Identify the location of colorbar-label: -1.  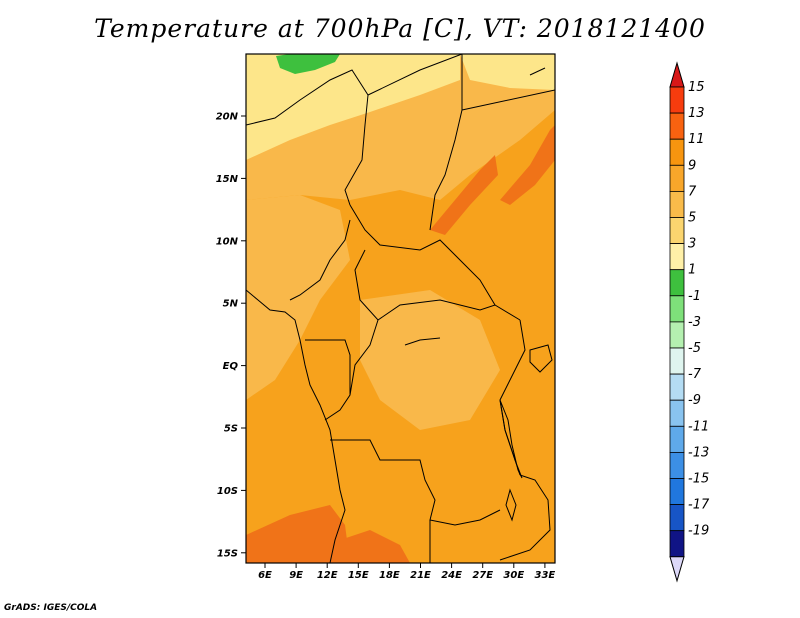
(694, 296).